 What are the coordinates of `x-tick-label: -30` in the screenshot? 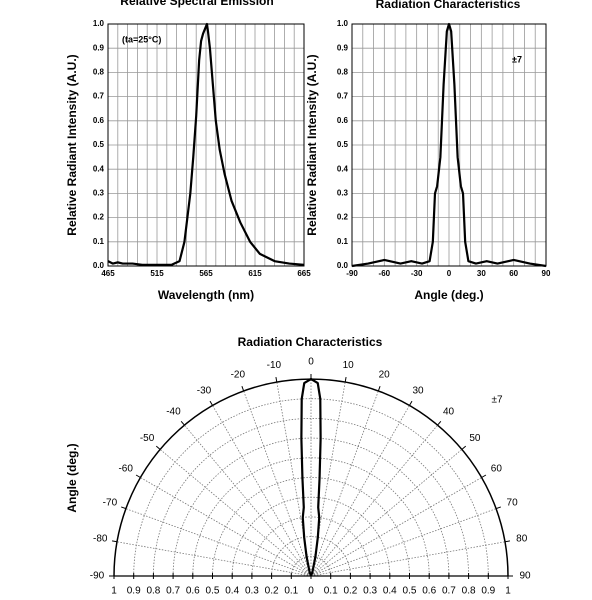 It's located at (417, 273).